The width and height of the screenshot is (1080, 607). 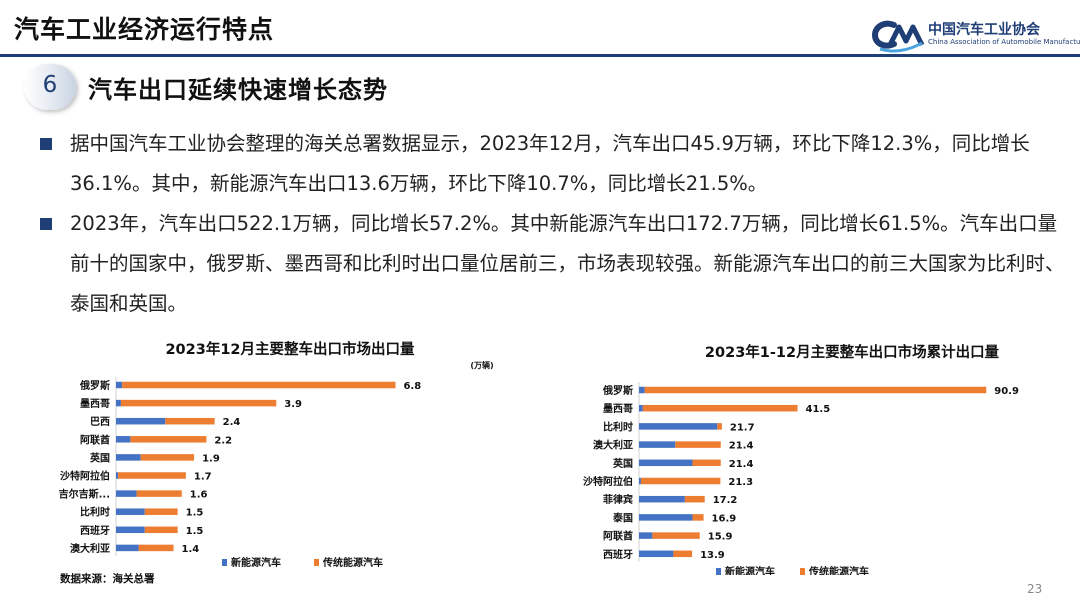 I want to click on data-label: 1.9, so click(x=211, y=458).